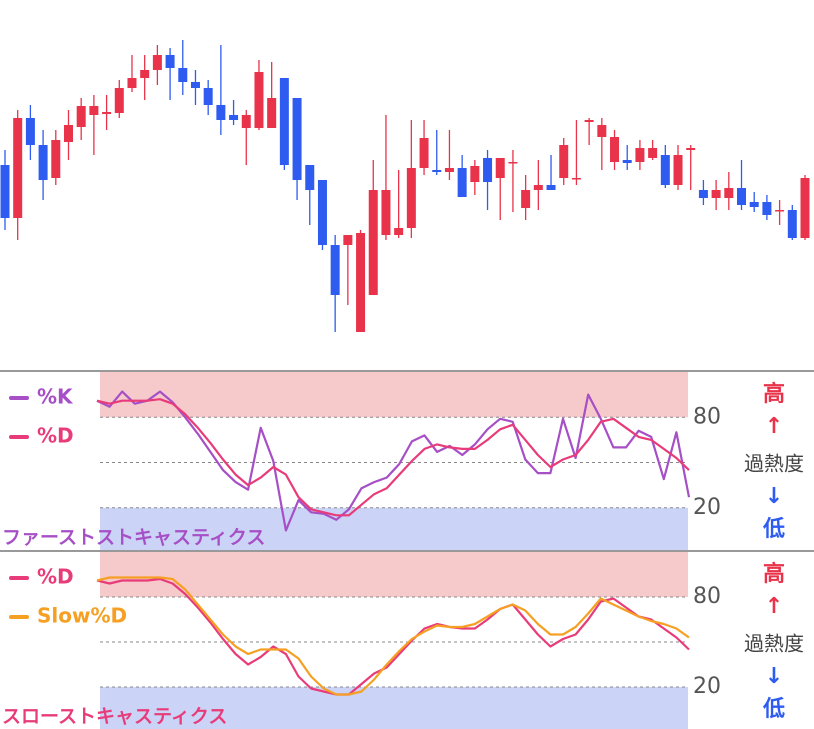 The image size is (814, 729). Describe the element at coordinates (133, 538) in the screenshot. I see `chart-title: ファーストストキャスティクス` at that location.